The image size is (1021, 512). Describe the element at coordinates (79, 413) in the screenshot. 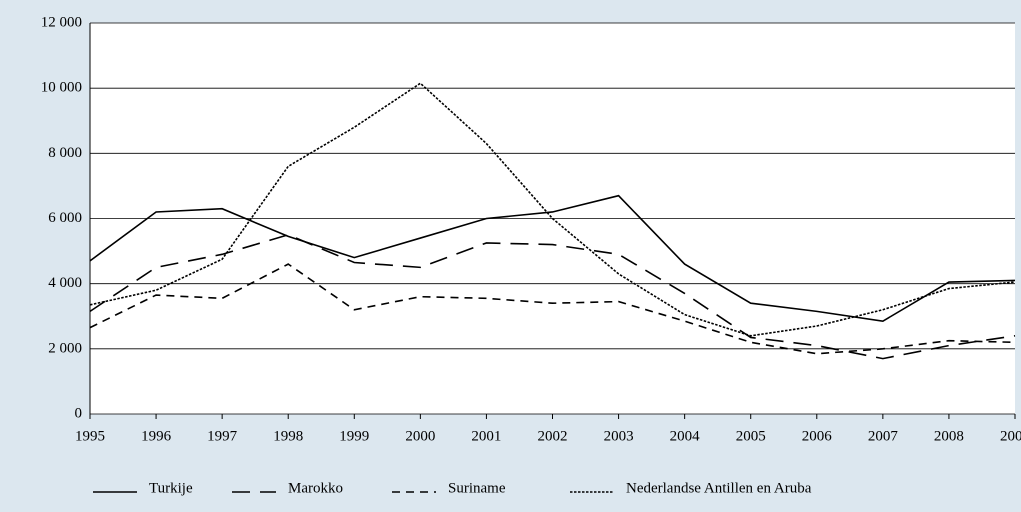

I see `y-tick-label: 0` at that location.